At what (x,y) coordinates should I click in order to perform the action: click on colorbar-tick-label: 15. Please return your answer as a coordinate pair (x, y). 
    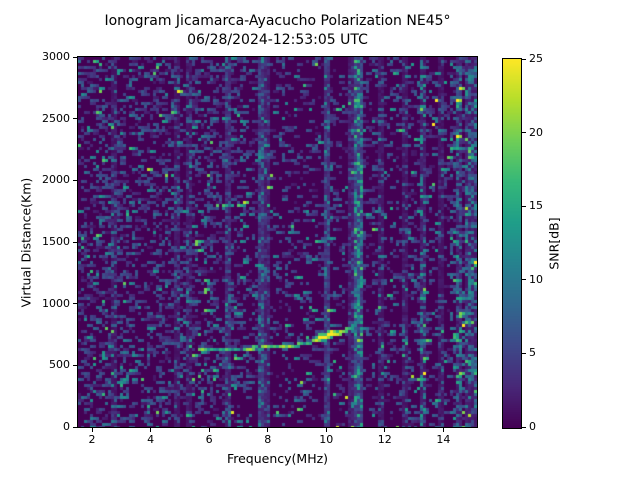
    Looking at the image, I should click on (536, 206).